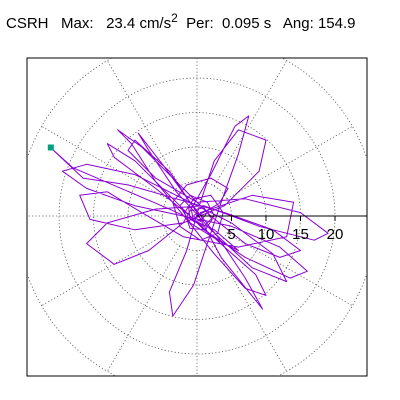 This screenshot has height=400, width=400. I want to click on peak-marker-group, so click(50, 147).